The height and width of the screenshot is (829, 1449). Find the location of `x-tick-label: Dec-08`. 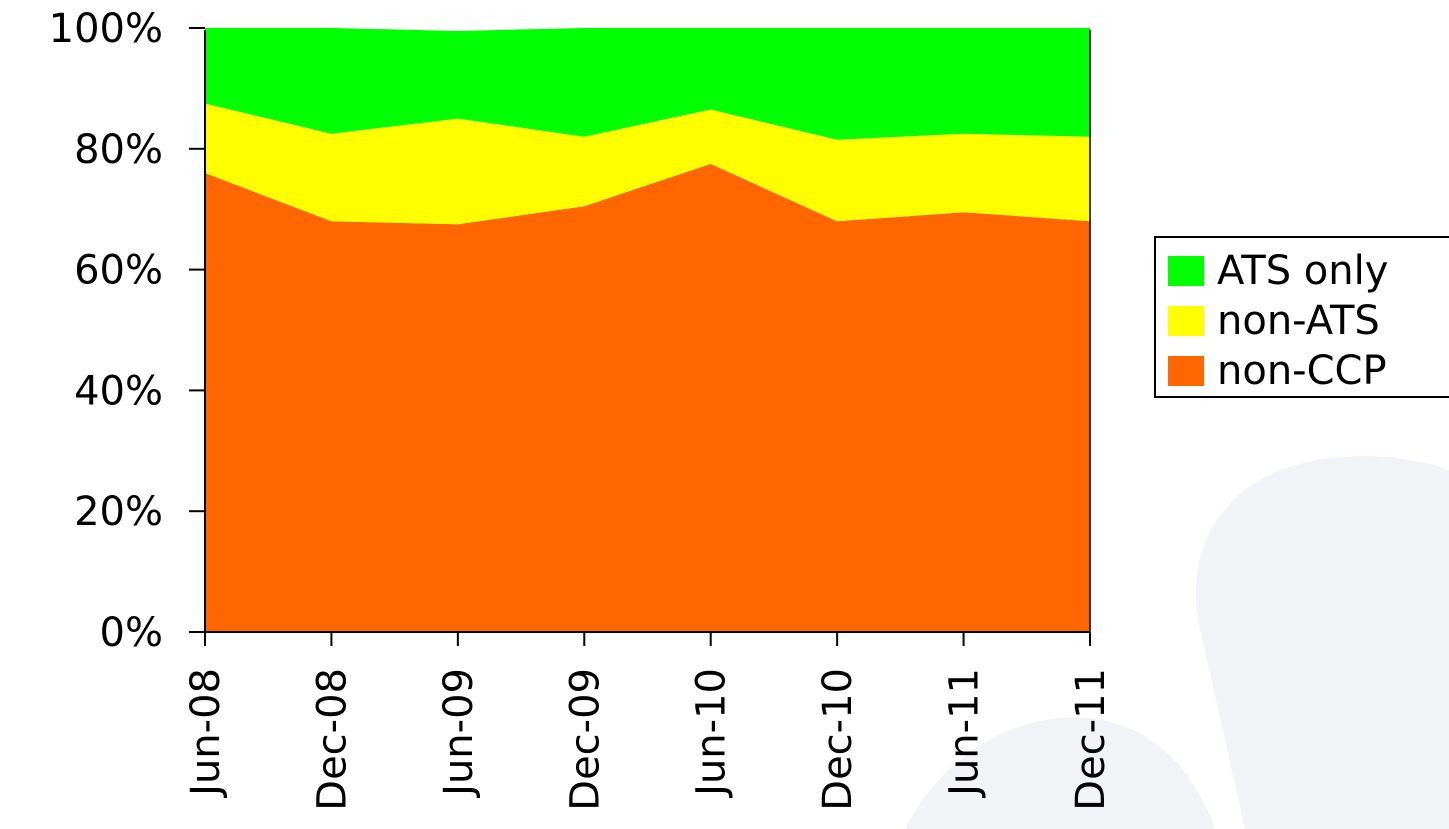

x-tick-label: Dec-08 is located at coordinates (332, 739).